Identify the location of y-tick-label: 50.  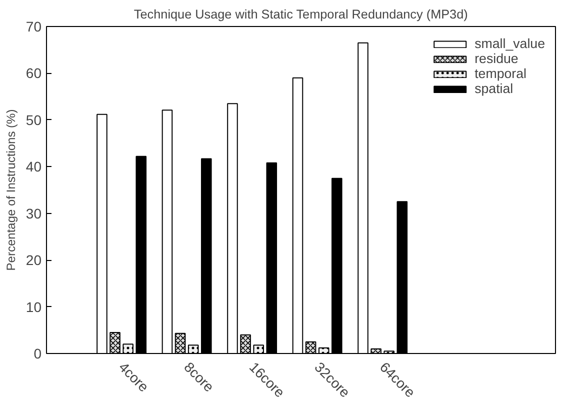
(34, 120).